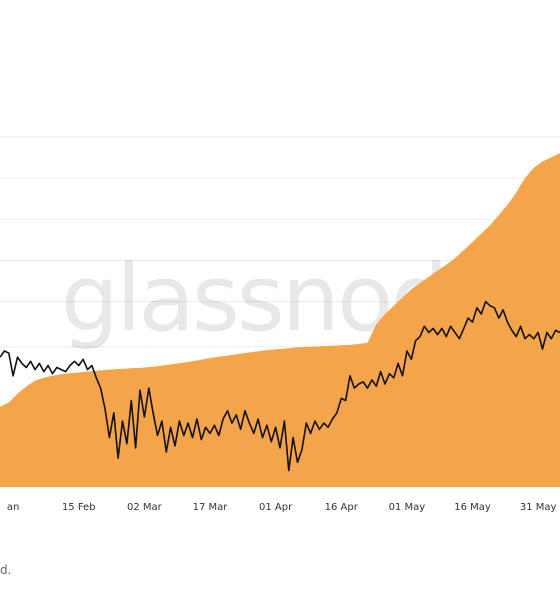 The height and width of the screenshot is (600, 560). I want to click on x-tick-label: an, so click(13, 507).